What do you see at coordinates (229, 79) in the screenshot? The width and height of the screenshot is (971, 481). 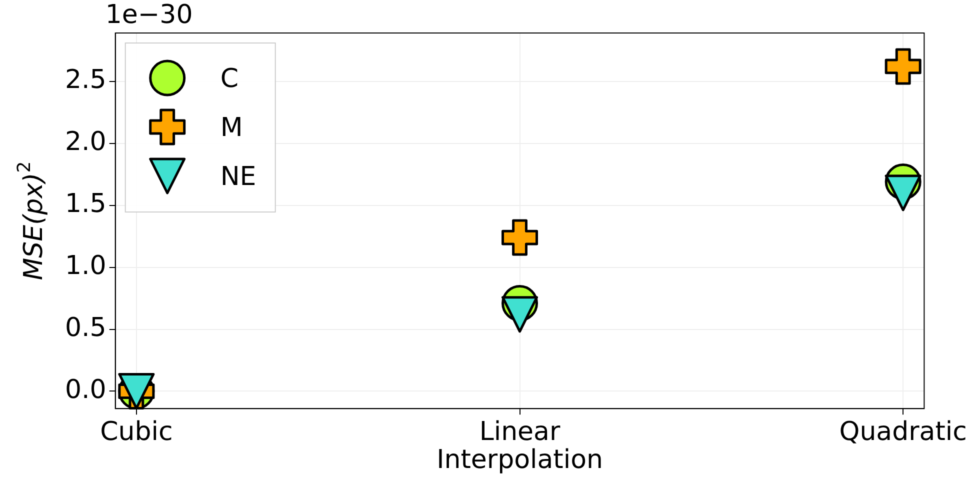 I see `legend-label: C` at bounding box center [229, 79].